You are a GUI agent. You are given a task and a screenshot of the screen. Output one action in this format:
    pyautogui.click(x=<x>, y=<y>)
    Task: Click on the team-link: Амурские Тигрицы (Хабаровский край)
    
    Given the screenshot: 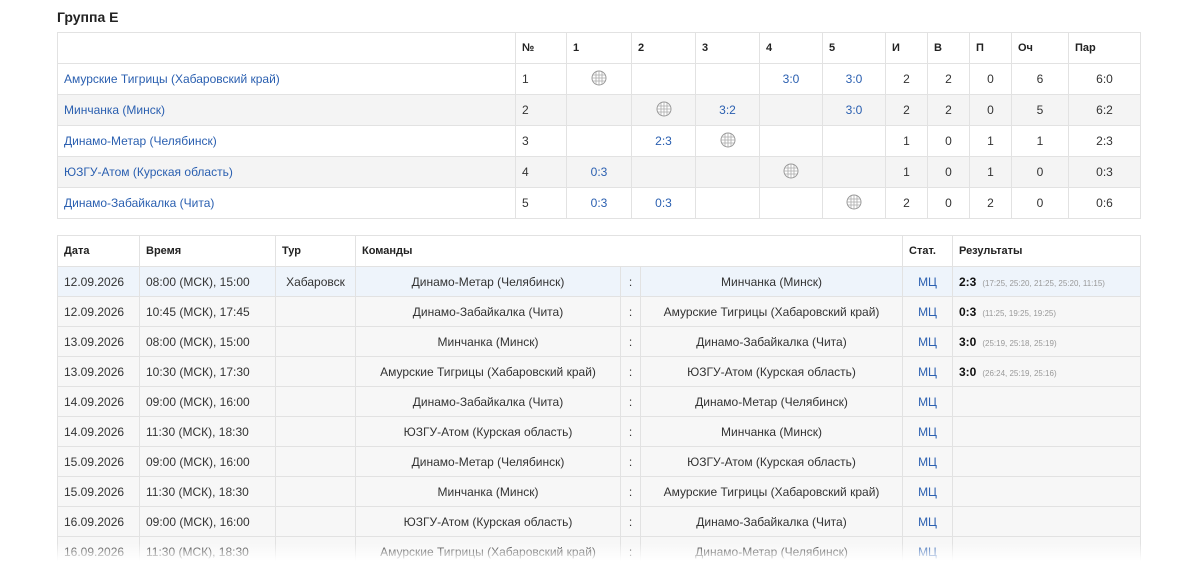 What is the action you would take?
    pyautogui.click(x=286, y=79)
    